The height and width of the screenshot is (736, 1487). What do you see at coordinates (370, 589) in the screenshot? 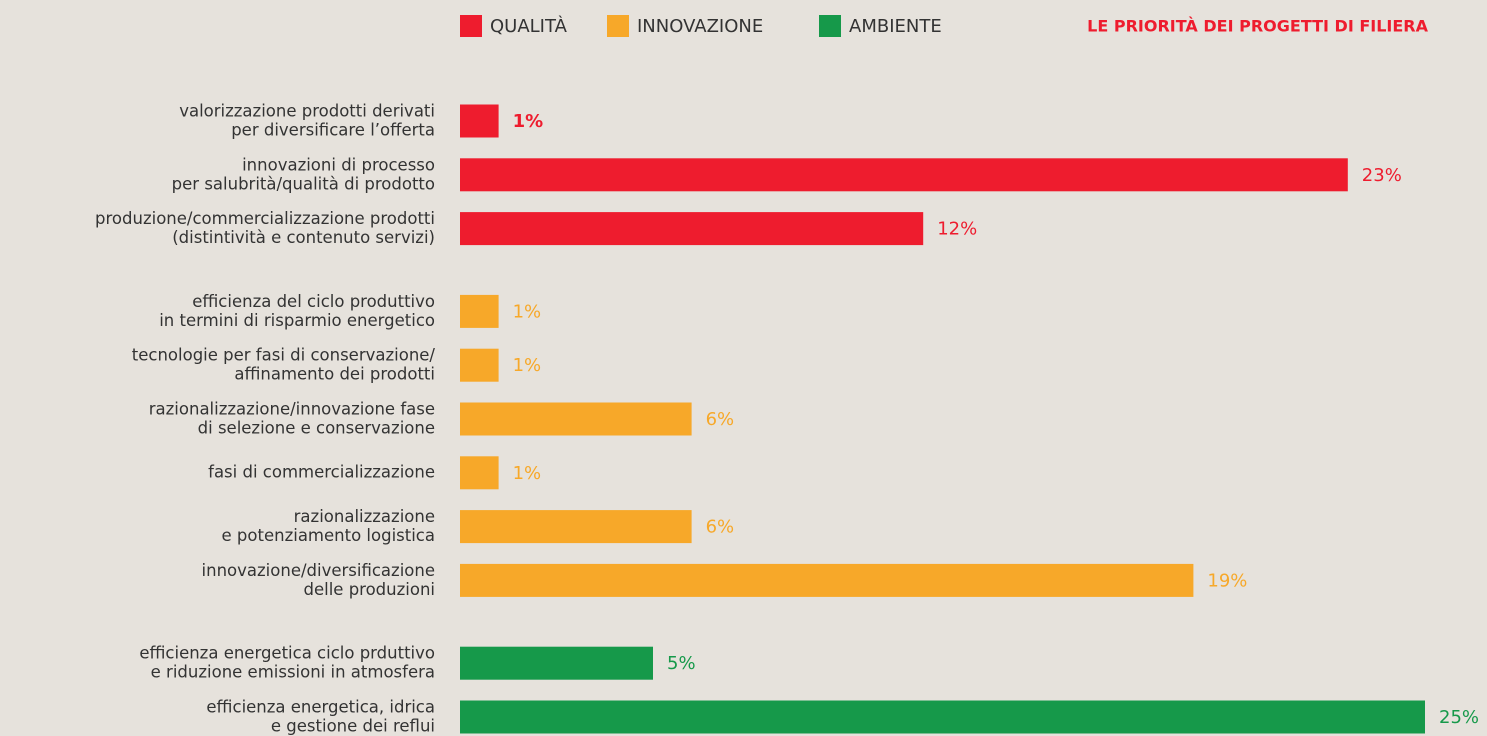
I see `category-label: delle produzioni` at bounding box center [370, 589].